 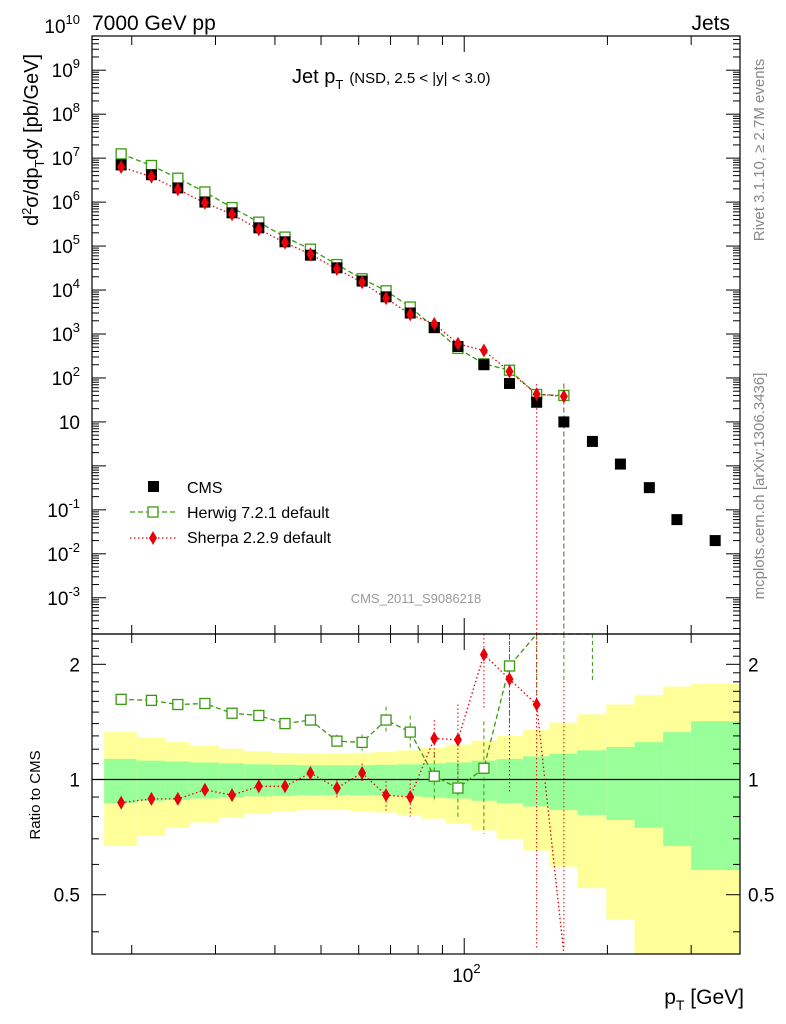 I want to click on x-tick-label: 102, so click(x=466, y=974).